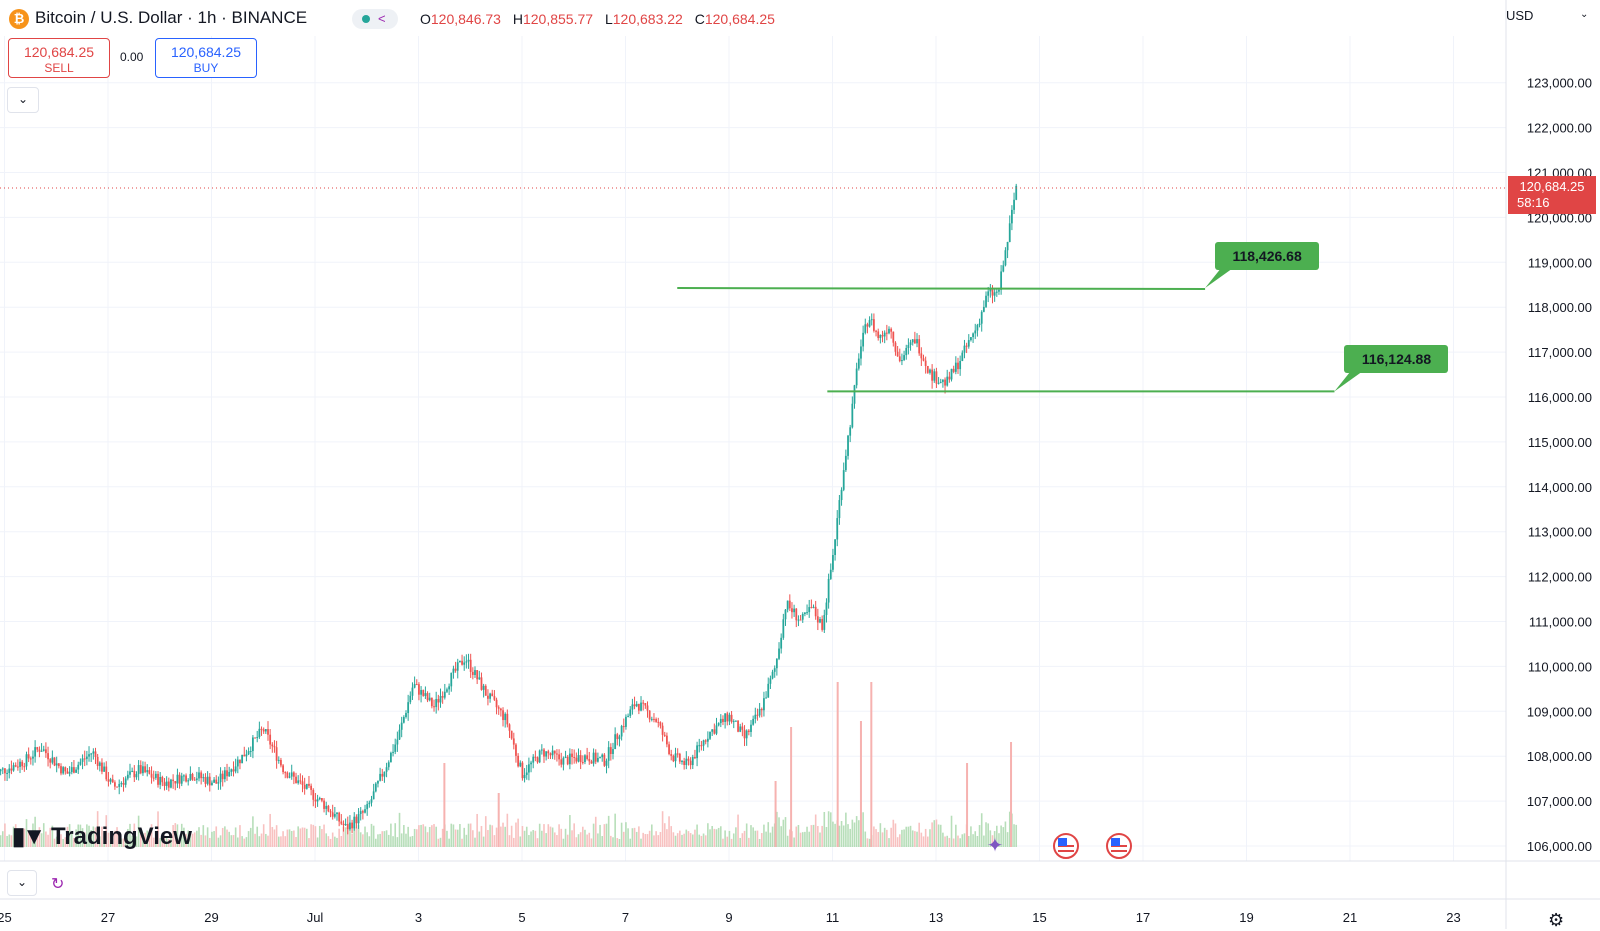  Describe the element at coordinates (23, 100) in the screenshot. I see `collapse-legend-button: ⌄` at that location.